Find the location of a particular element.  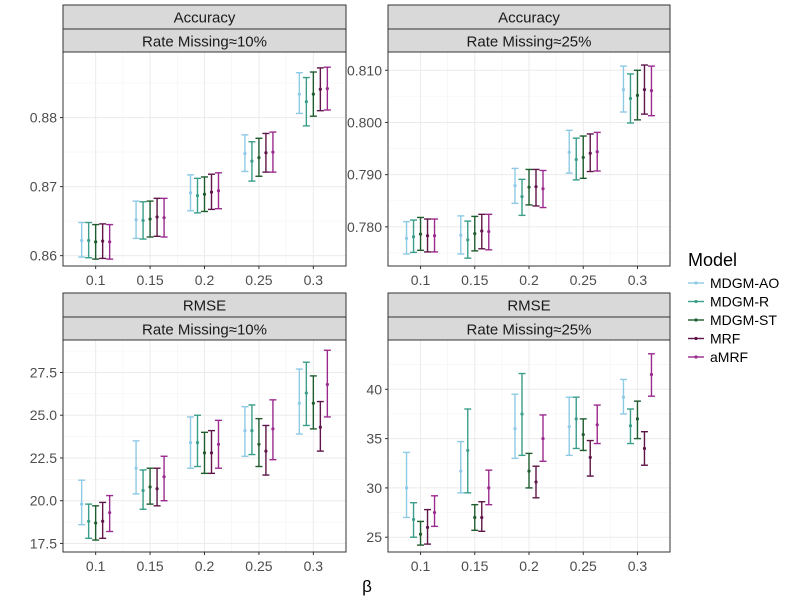

legend-entry-mrf: MRF is located at coordinates (714, 339).